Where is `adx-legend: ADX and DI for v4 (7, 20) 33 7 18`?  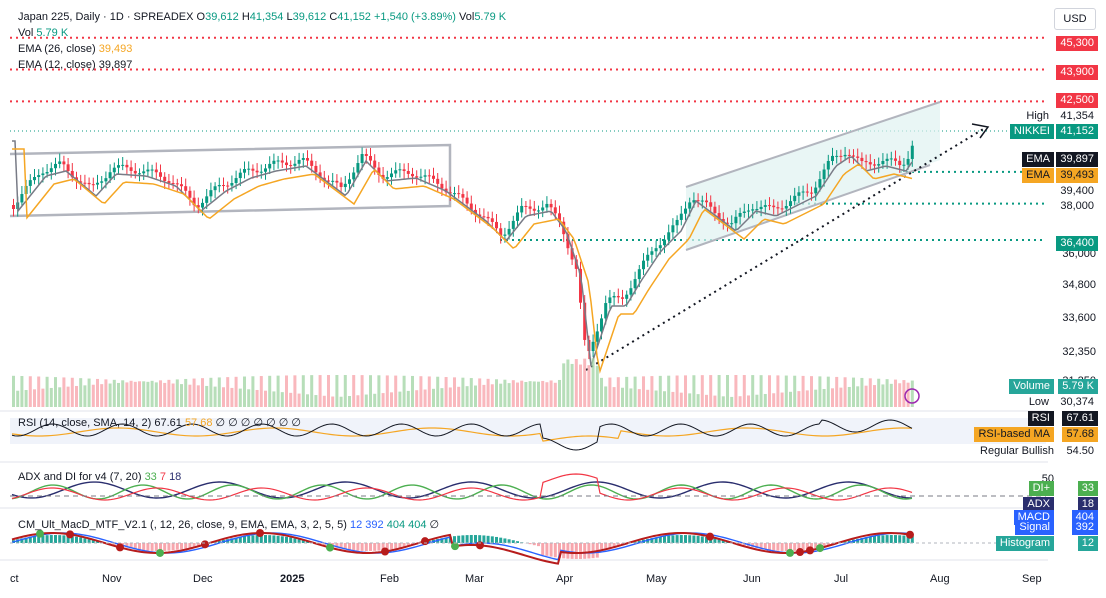 adx-legend: ADX and DI for v4 (7, 20) 33 7 18 is located at coordinates (99, 477).